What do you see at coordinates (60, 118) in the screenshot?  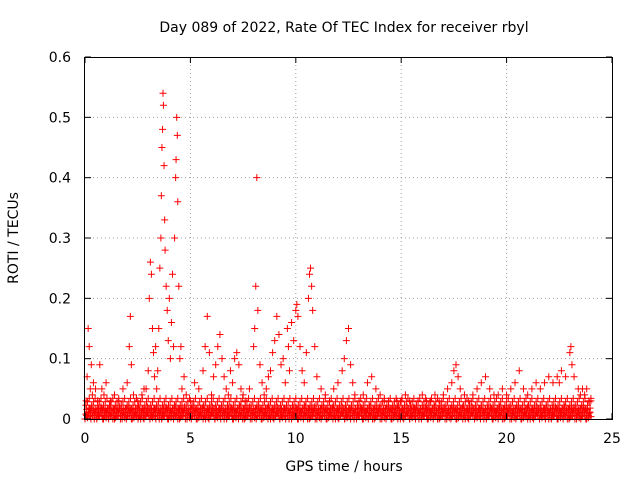 I see `y-tick-label: 0.5` at bounding box center [60, 118].